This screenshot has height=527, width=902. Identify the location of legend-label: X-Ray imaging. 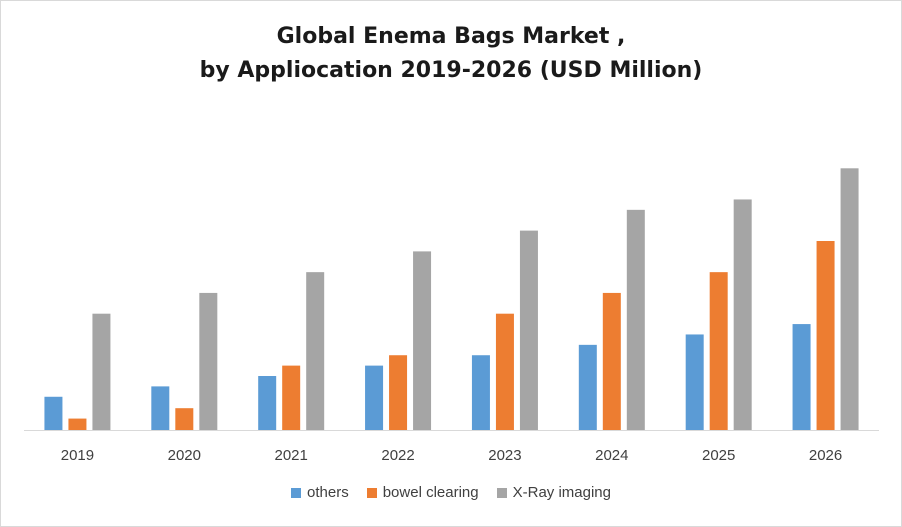
(561, 492).